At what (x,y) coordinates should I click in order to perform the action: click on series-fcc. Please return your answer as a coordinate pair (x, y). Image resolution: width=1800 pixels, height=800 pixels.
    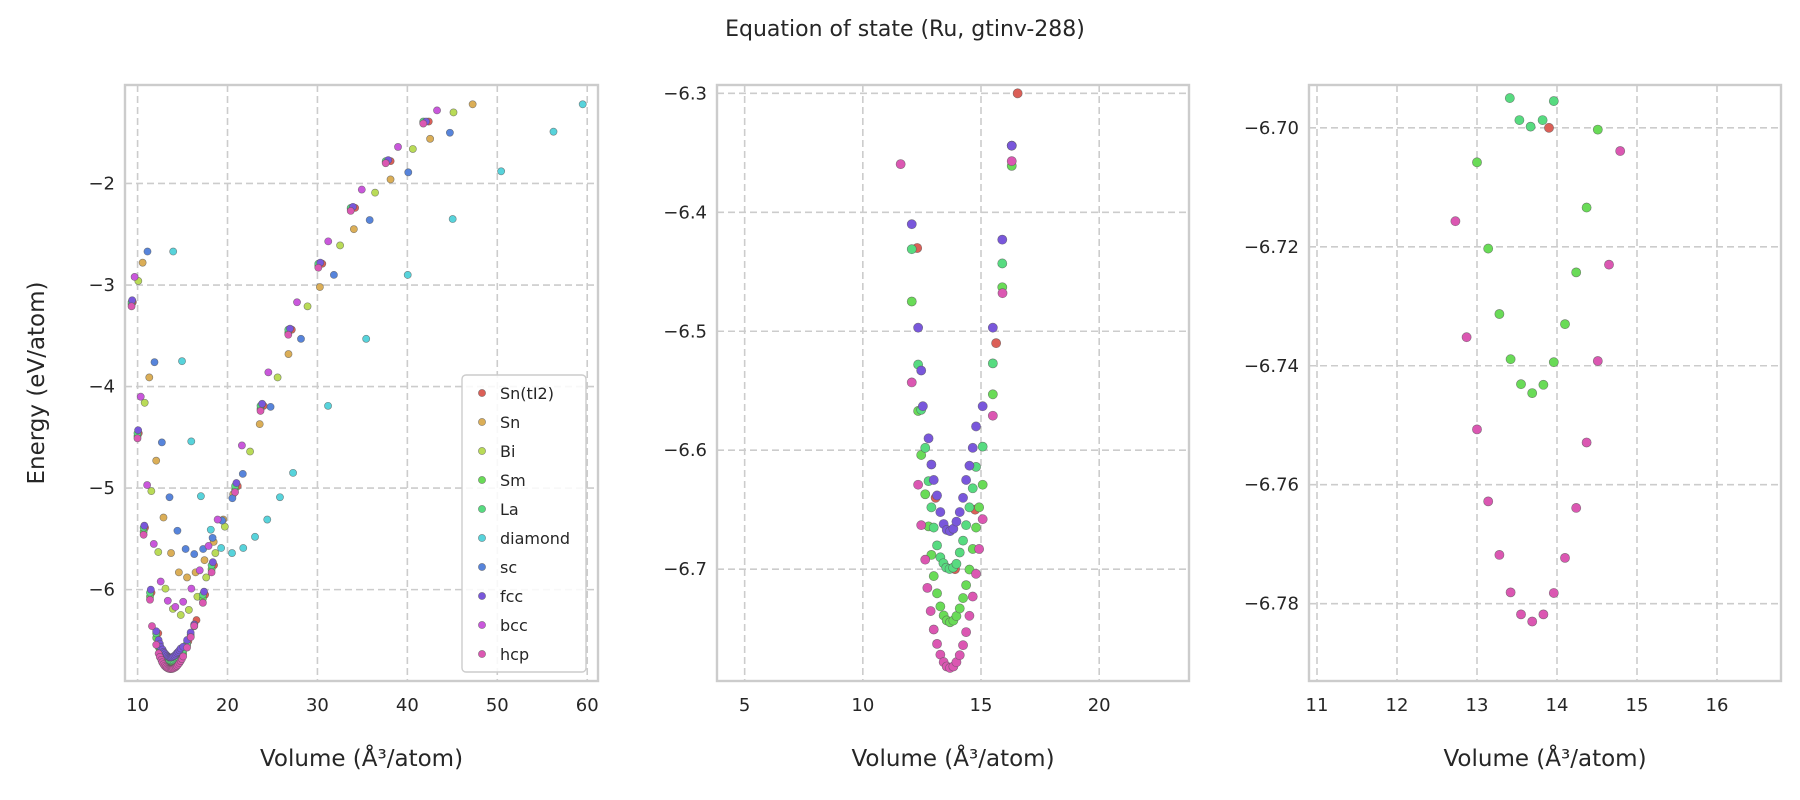
    Looking at the image, I should click on (279, 389).